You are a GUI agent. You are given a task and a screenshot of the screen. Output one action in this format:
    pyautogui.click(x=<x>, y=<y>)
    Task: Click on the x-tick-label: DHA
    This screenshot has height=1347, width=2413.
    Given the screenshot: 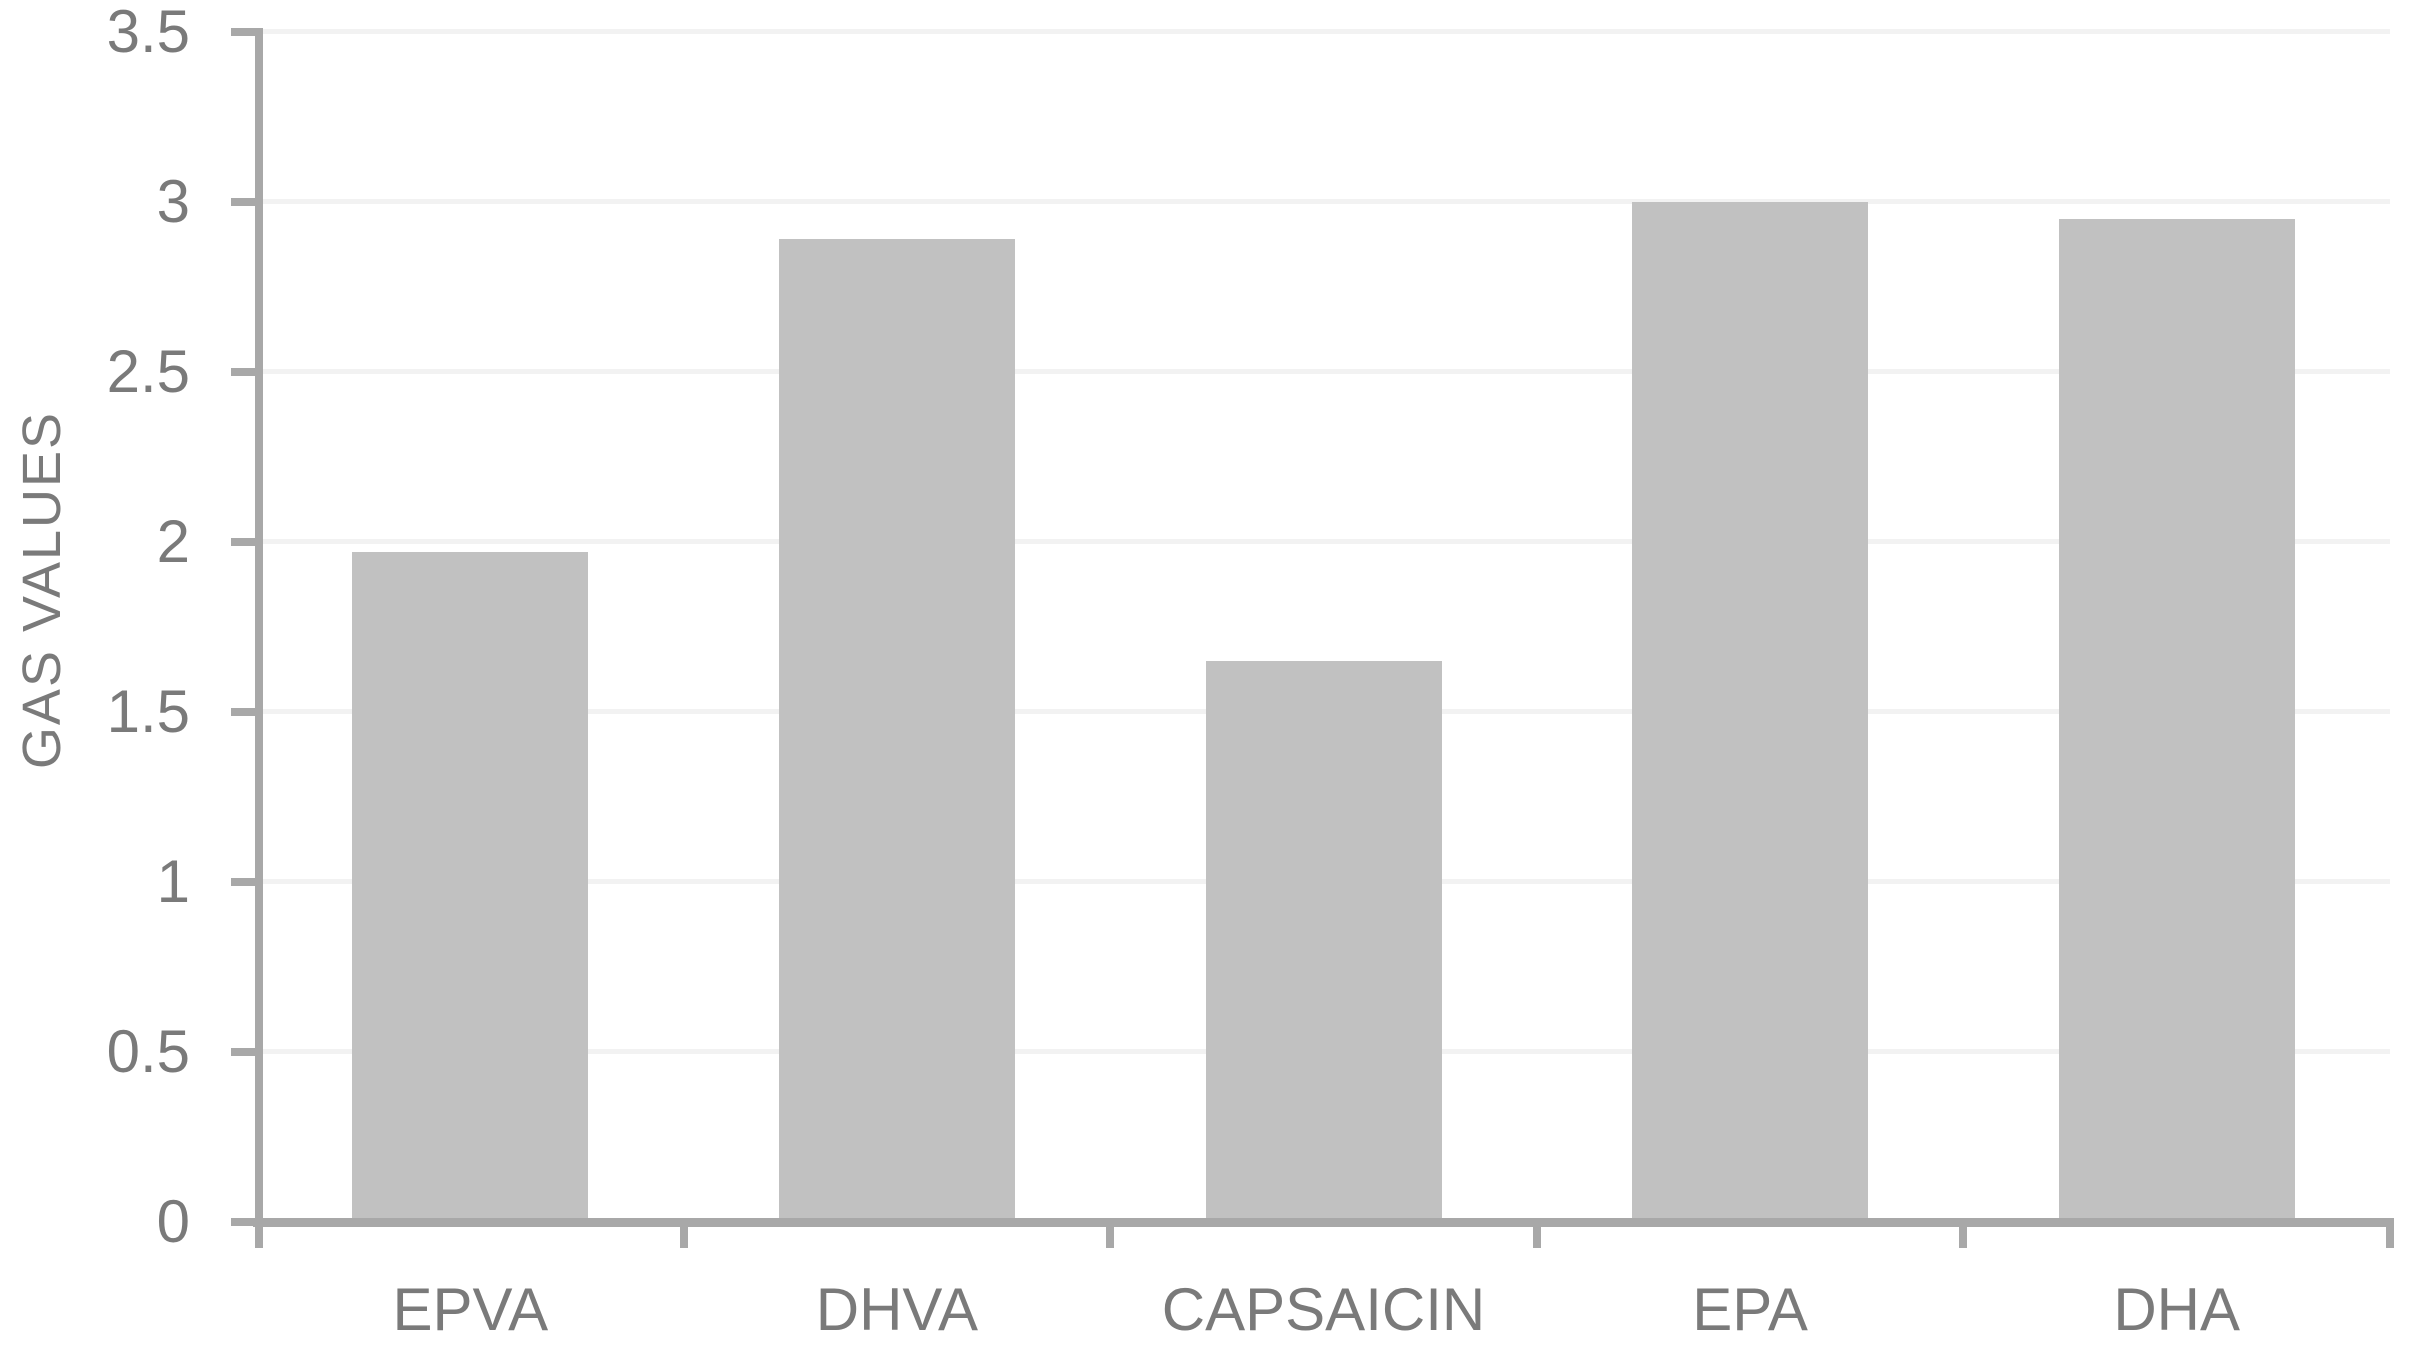 What is the action you would take?
    pyautogui.click(x=2177, y=1309)
    